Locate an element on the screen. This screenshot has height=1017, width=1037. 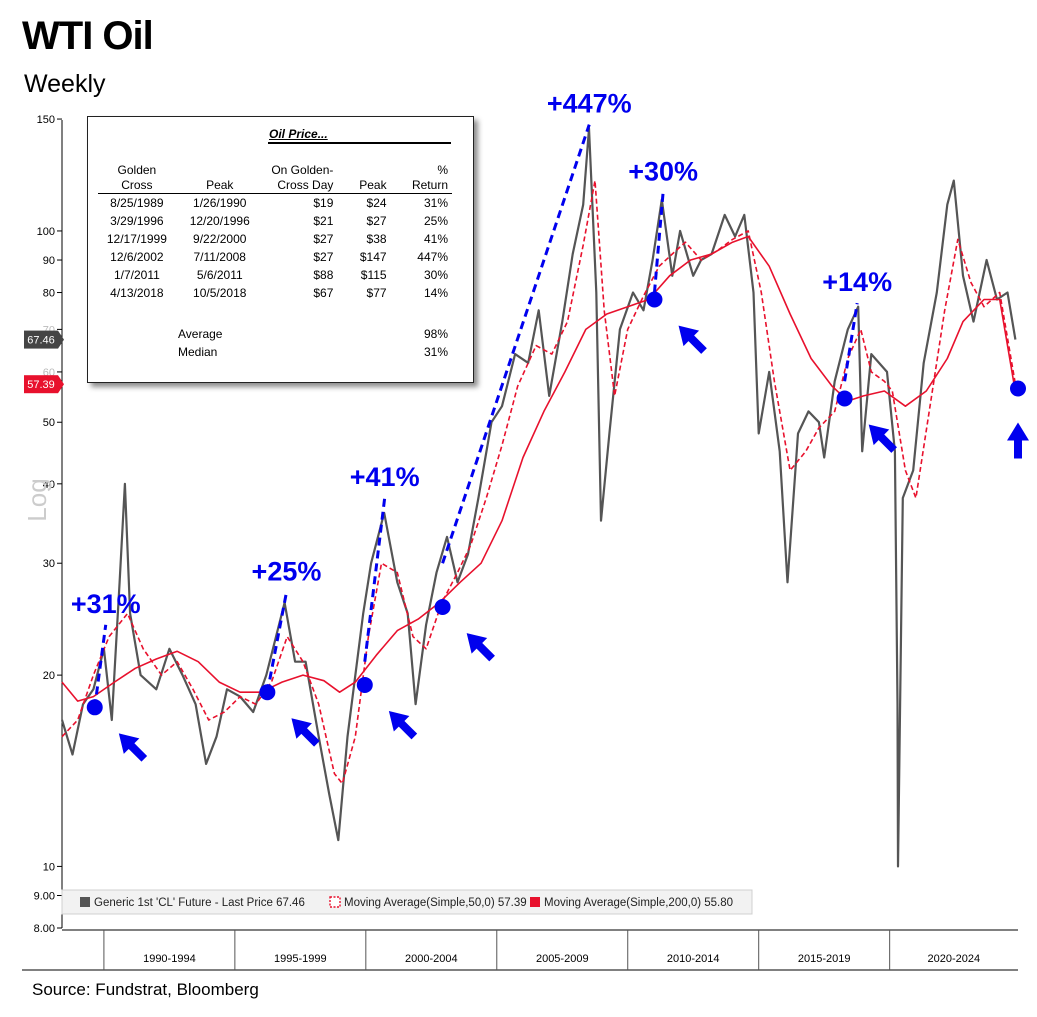
table-row: 12/6/2002 7/11/2008 $27 $147 447% is located at coordinates (275, 257).